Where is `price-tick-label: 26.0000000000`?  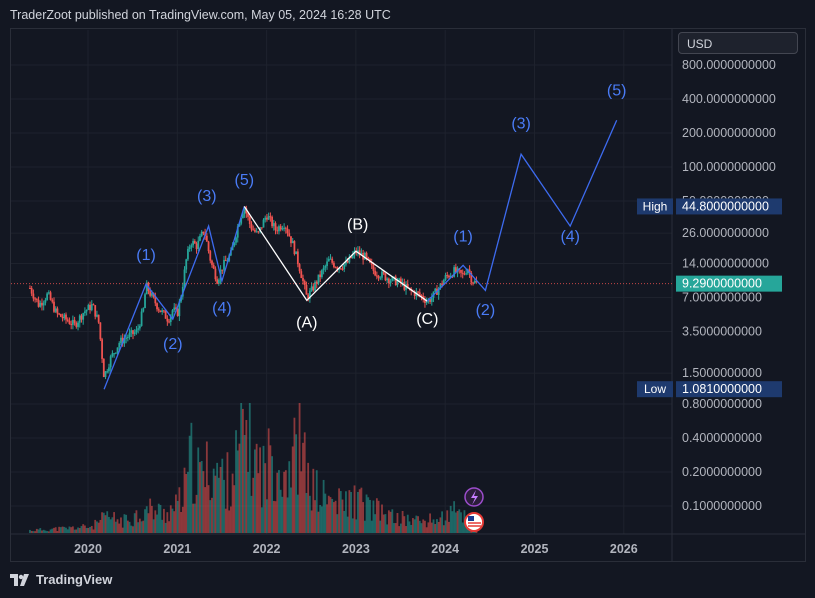 price-tick-label: 26.0000000000 is located at coordinates (725, 233).